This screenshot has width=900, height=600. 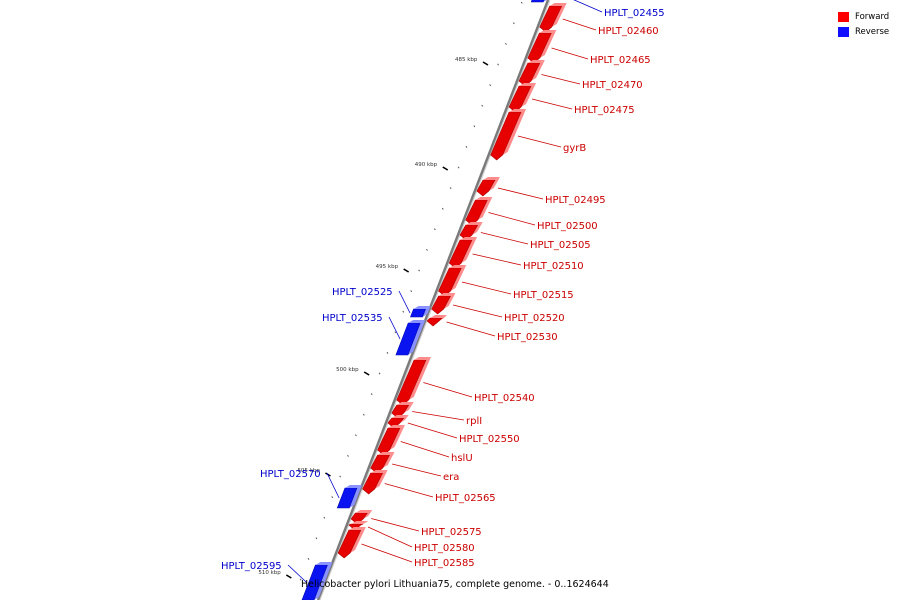 What do you see at coordinates (872, 16) in the screenshot?
I see `legend-label-forward: Forward` at bounding box center [872, 16].